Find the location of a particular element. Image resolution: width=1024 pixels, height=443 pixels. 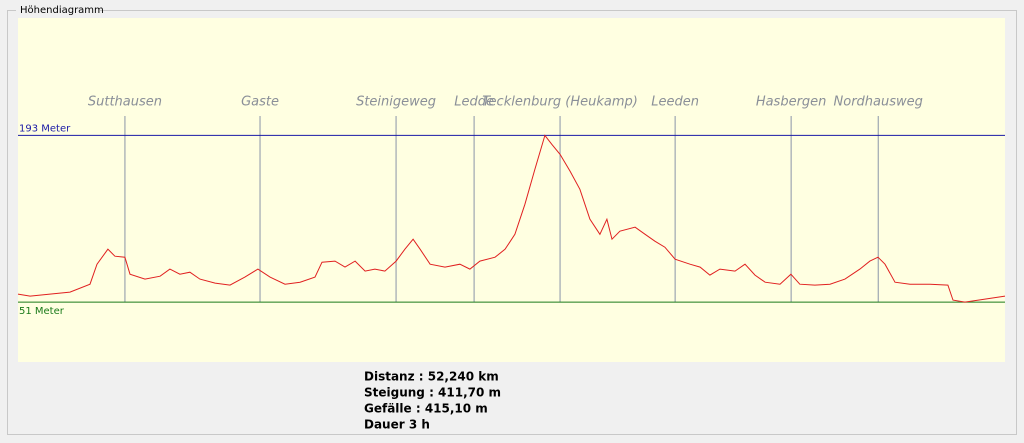

stat-line: Distanz : 52,240 km is located at coordinates (431, 377).